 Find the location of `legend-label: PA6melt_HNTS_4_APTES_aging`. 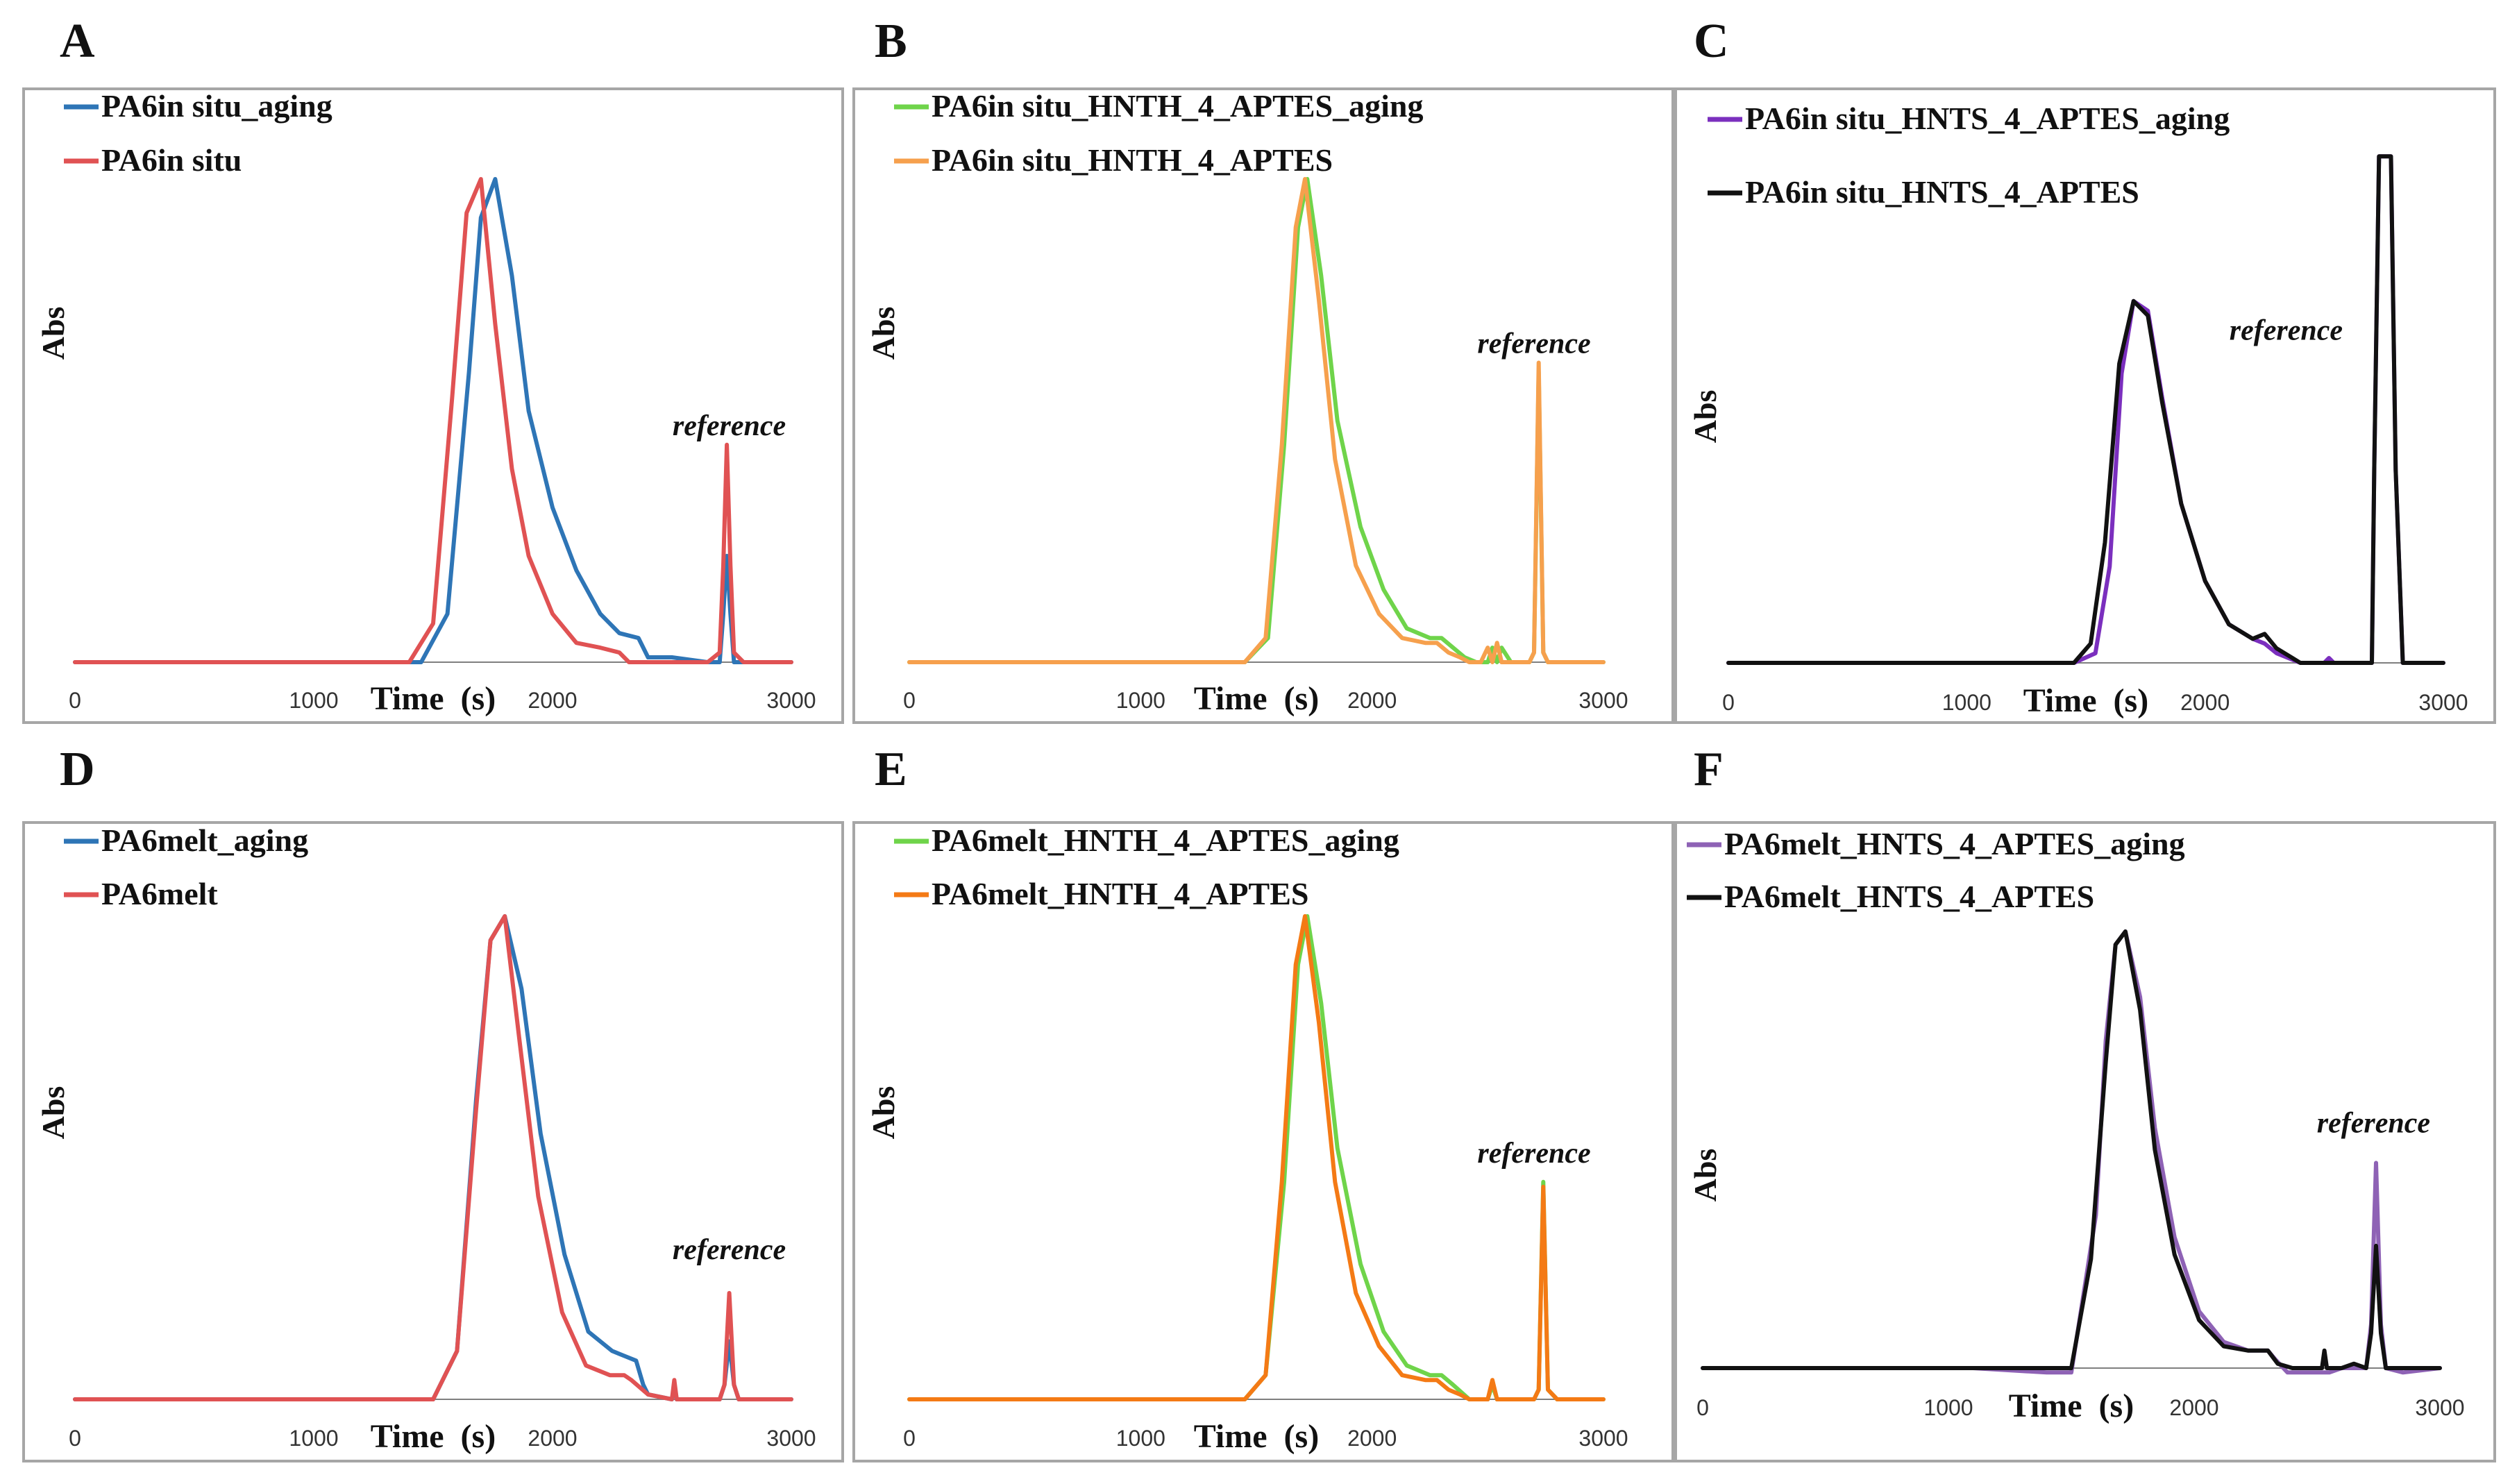

legend-label: PA6melt_HNTS_4_APTES_aging is located at coordinates (1954, 844).